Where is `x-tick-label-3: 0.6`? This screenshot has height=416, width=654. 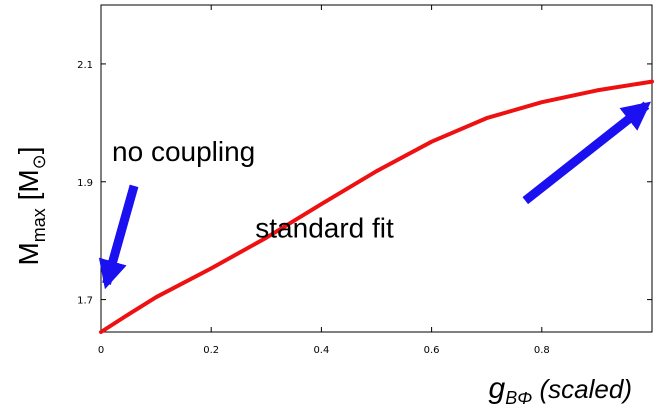
x-tick-label-3: 0.6 is located at coordinates (432, 350).